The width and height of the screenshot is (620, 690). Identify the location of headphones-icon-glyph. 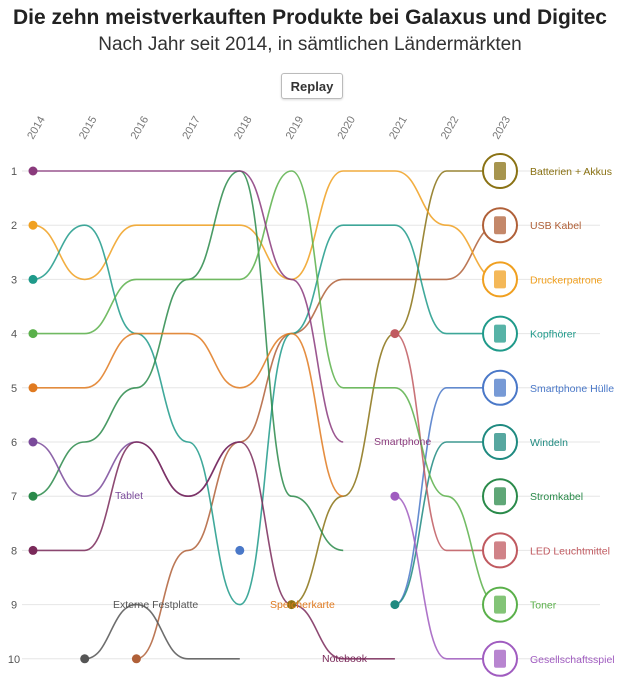
(500, 333).